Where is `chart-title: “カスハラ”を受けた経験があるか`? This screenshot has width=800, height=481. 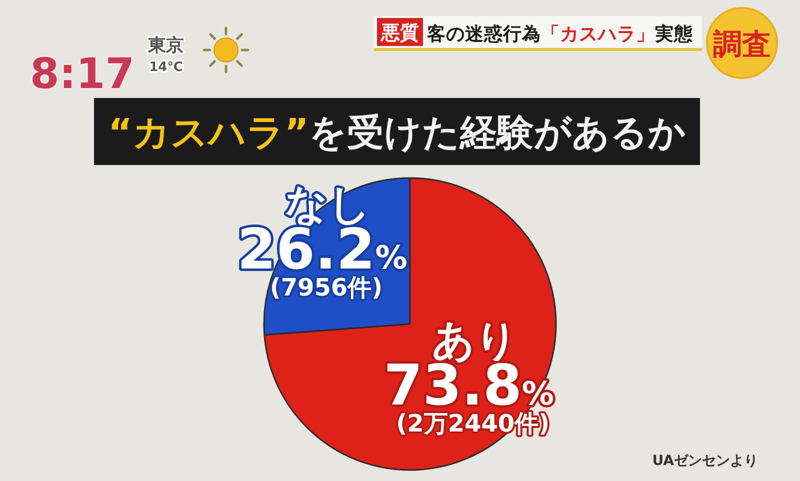
chart-title: “カスハラ”を受けた経験があるか is located at coordinates (397, 132).